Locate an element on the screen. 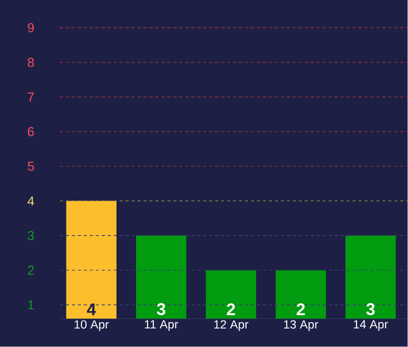  y-tick-label: 4 is located at coordinates (31, 201).